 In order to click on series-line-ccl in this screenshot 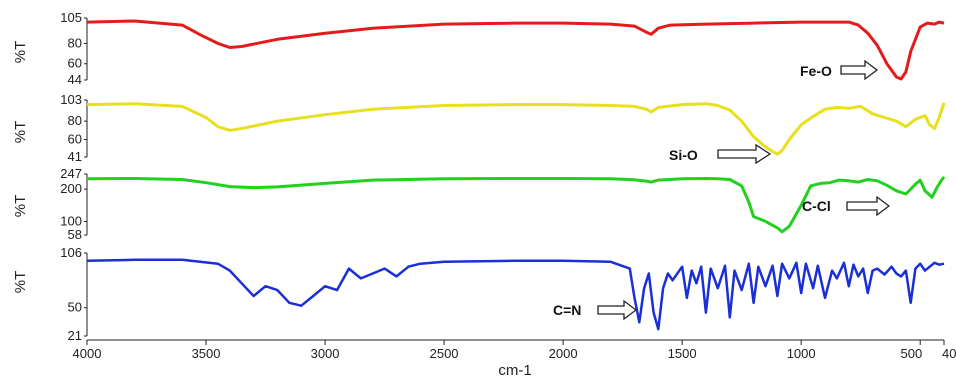, I will do `click(516, 204)`.